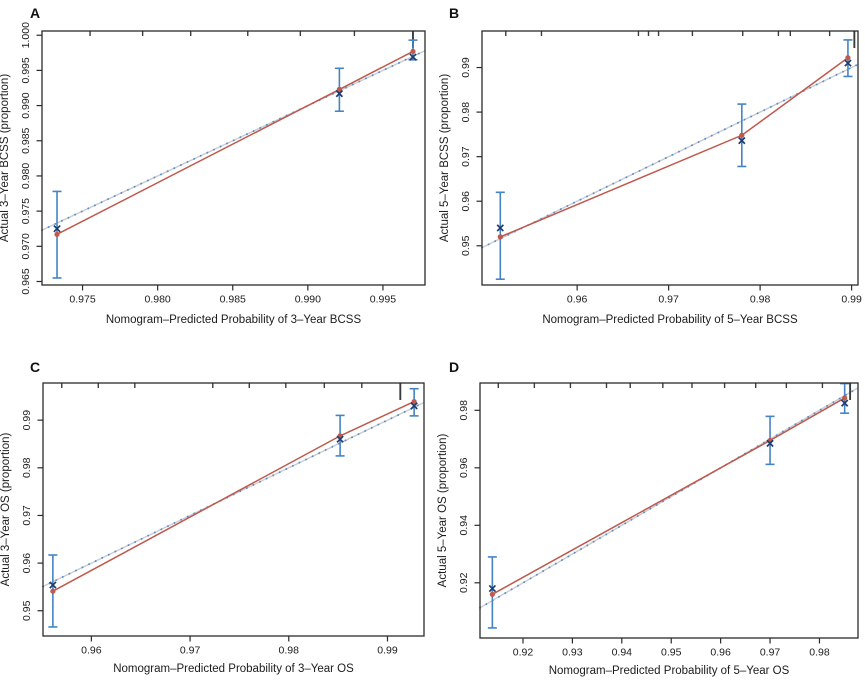  What do you see at coordinates (572, 653) in the screenshot?
I see `x-axis-tick-label: 0.93` at bounding box center [572, 653].